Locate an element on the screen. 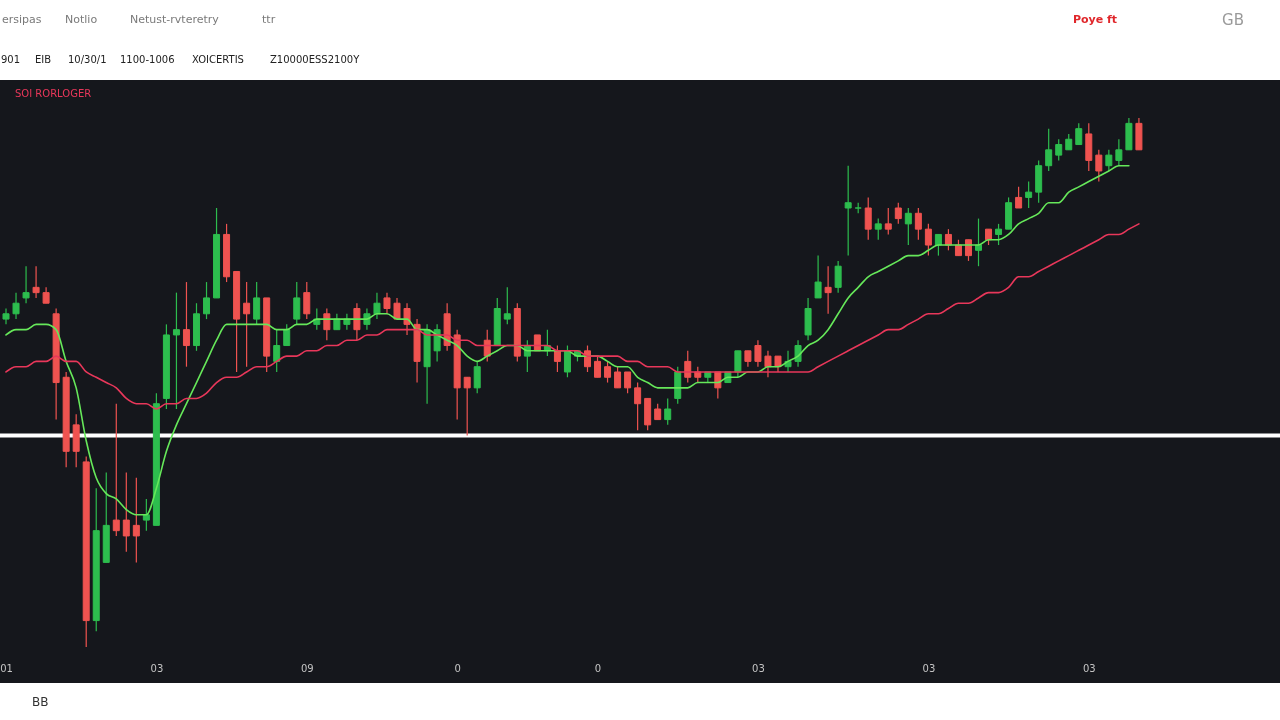 The image size is (1280, 720). text: Poye ft is located at coordinates (1095, 19).